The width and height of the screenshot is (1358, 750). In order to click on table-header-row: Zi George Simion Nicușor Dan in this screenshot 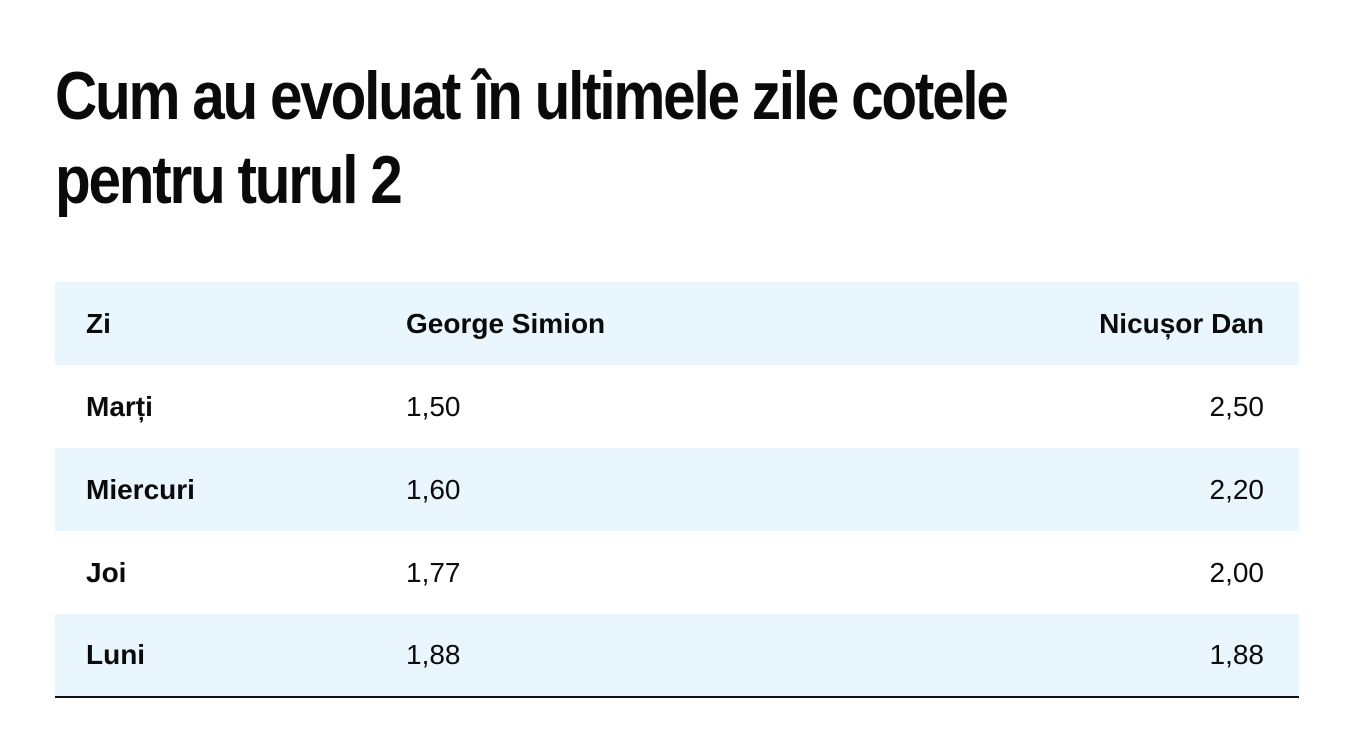, I will do `click(677, 323)`.